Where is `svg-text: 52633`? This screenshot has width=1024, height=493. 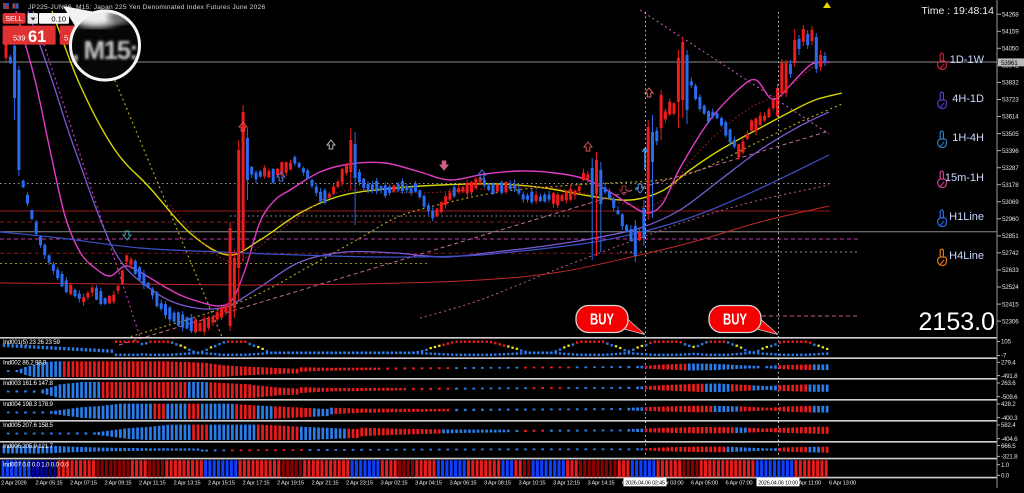
svg-text: 52633 is located at coordinates (1010, 270).